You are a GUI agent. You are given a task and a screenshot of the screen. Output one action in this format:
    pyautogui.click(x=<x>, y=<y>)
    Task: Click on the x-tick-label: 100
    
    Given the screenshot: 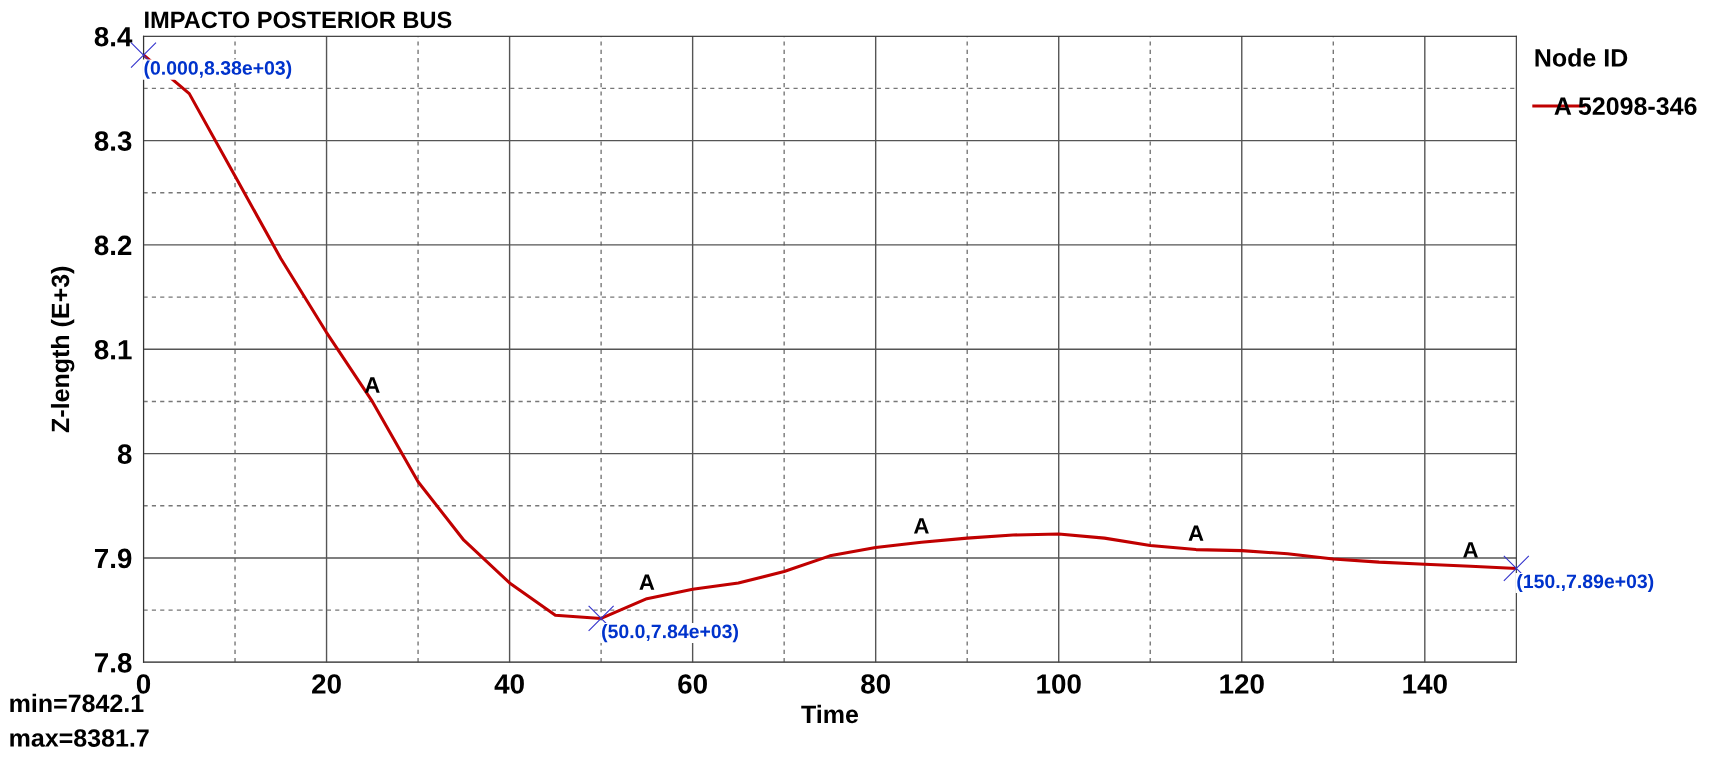 What is the action you would take?
    pyautogui.click(x=1059, y=684)
    